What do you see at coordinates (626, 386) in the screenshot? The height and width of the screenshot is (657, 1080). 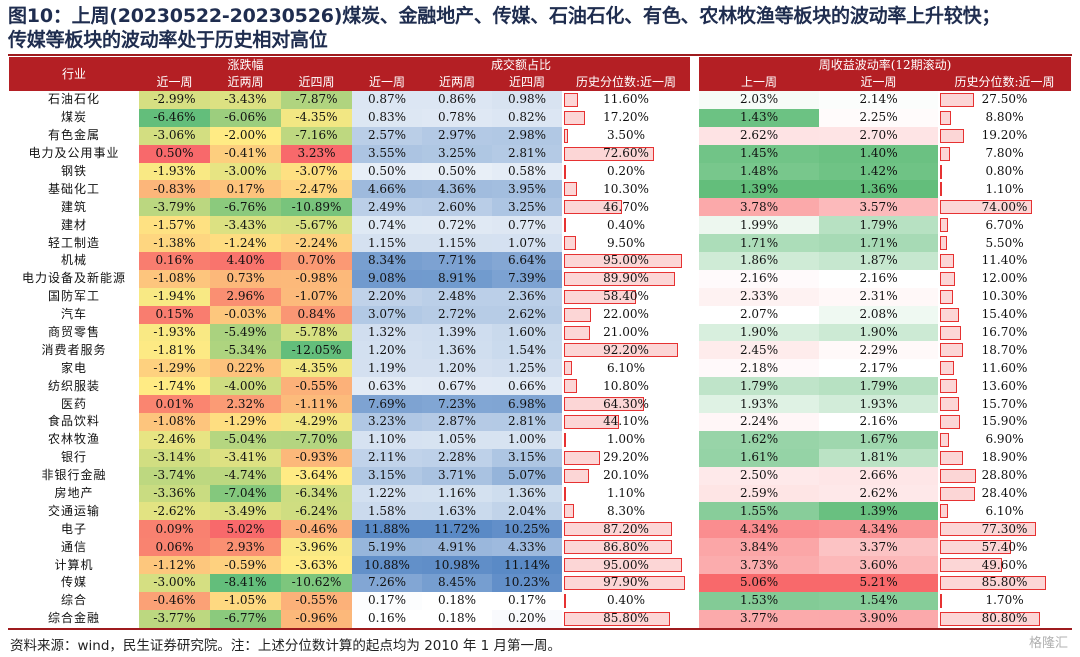 I see `turnover-percentile: 10.80%` at bounding box center [626, 386].